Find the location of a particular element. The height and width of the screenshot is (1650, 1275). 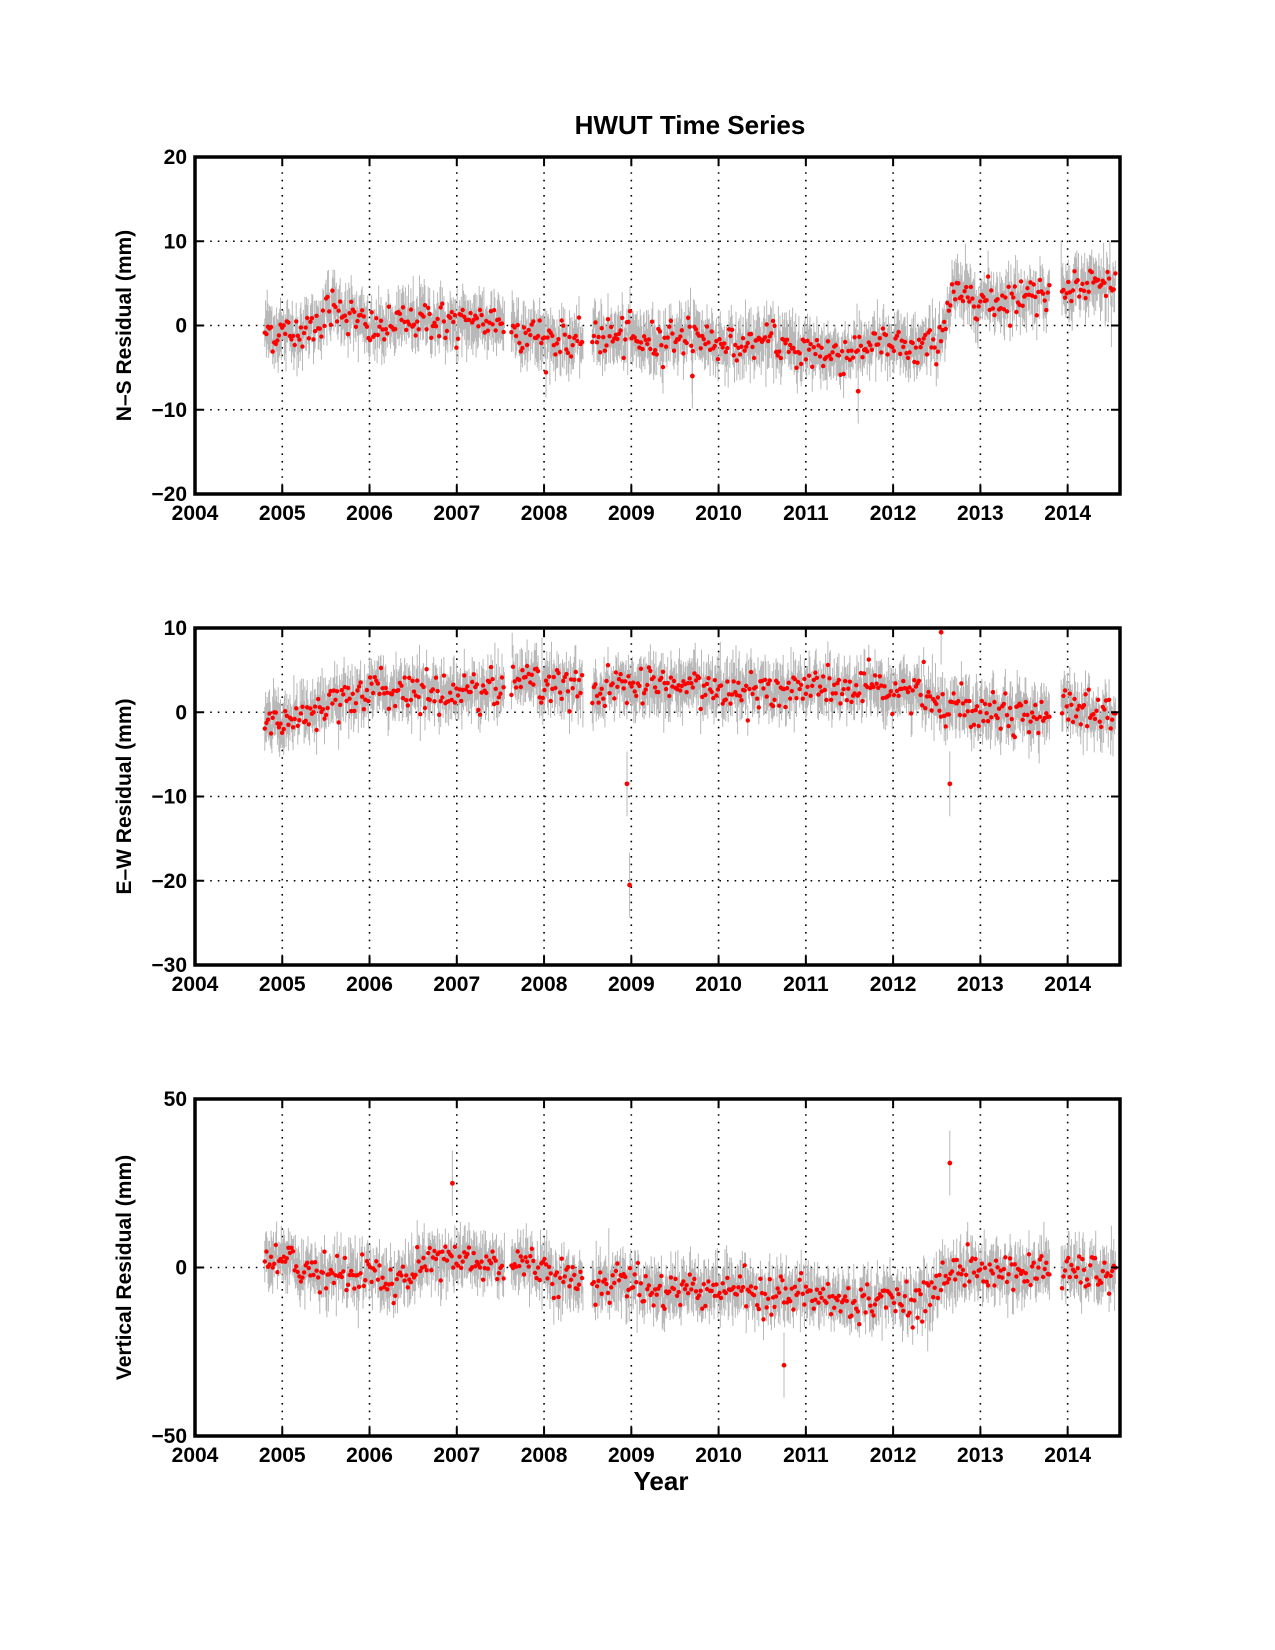

vertical-x-tick-label: 2014 is located at coordinates (1067, 1455).